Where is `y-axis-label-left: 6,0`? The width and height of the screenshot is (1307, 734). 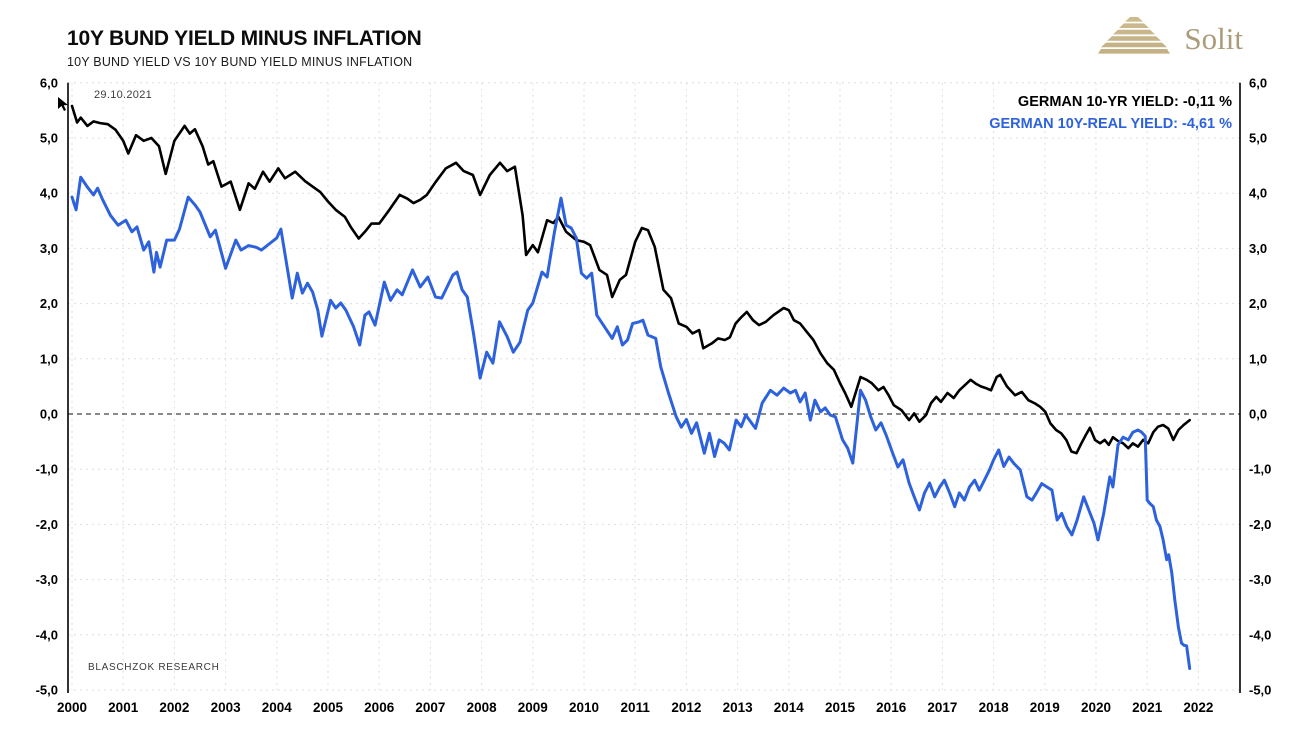 y-axis-label-left: 6,0 is located at coordinates (49, 82).